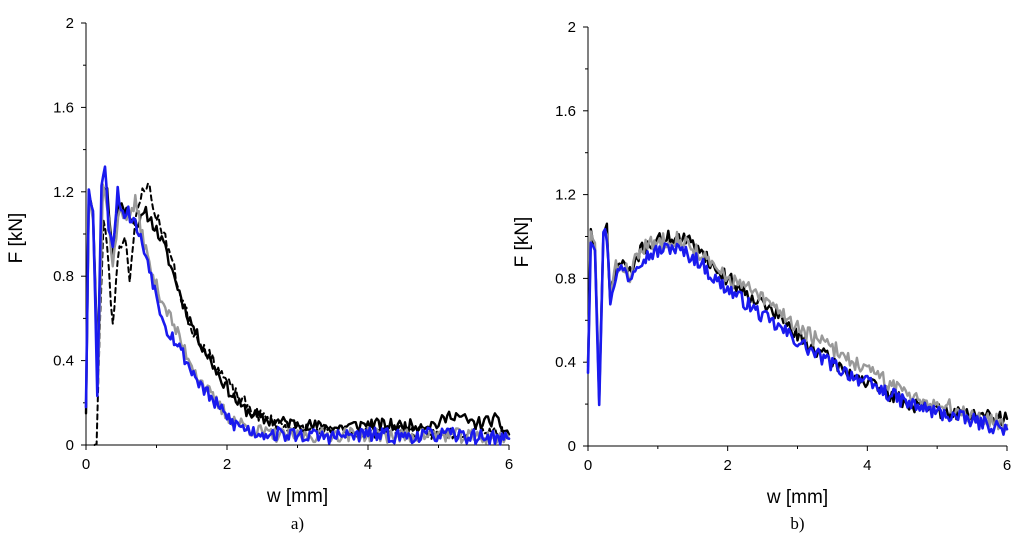  I want to click on panel-label: a), so click(297, 523).